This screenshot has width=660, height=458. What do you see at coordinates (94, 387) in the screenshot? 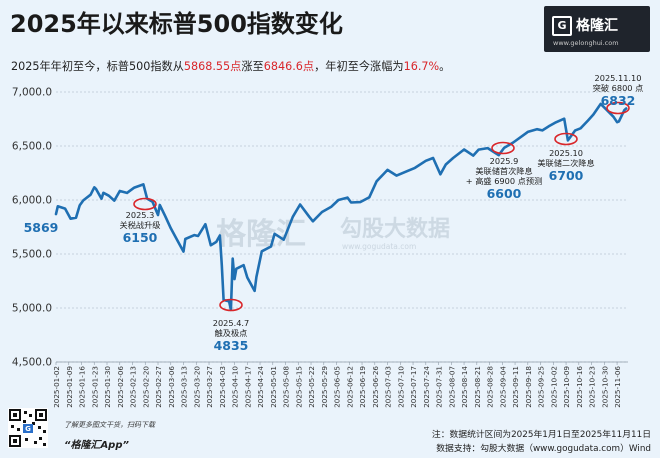
I see `x-tick-label: 2025-01-23` at bounding box center [94, 387].